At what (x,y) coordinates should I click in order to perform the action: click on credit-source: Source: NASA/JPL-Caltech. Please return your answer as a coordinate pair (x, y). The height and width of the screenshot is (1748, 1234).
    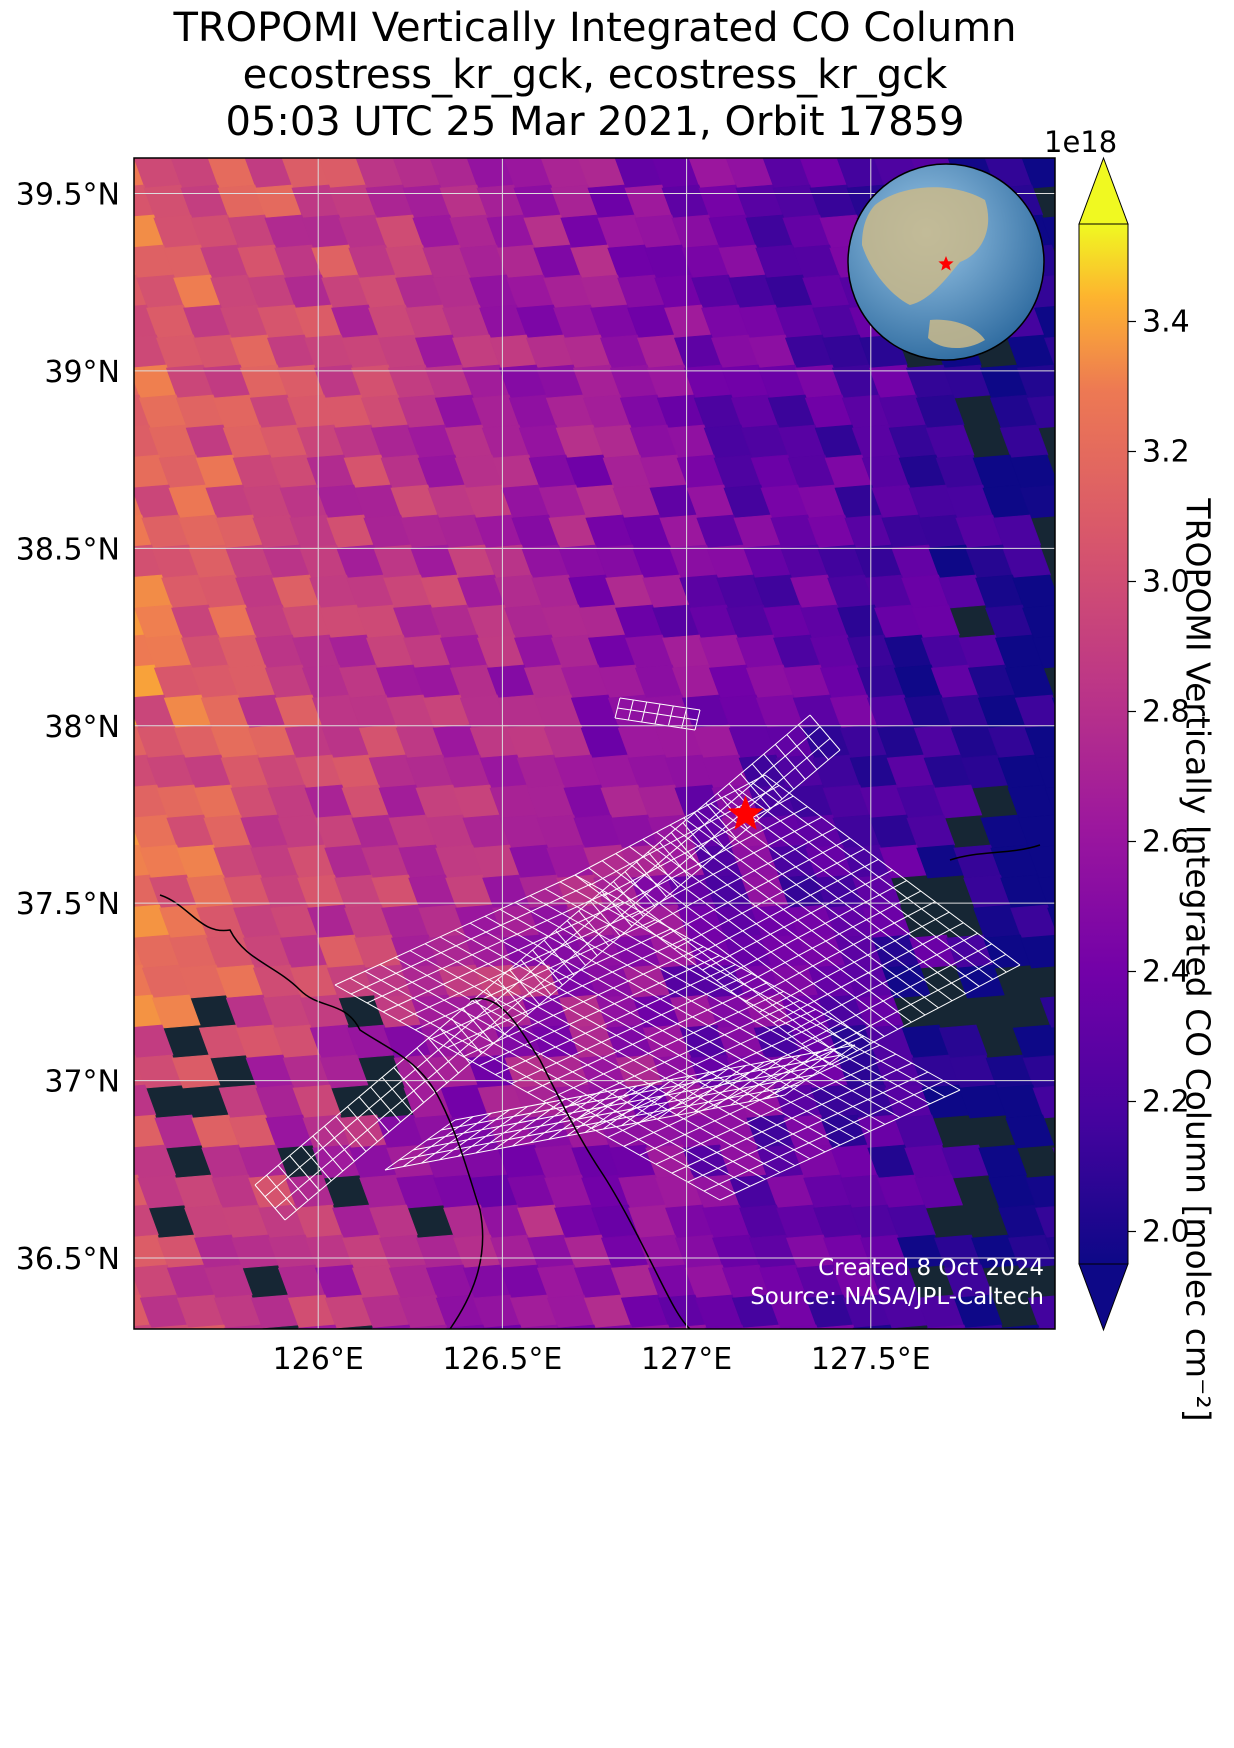
    Looking at the image, I should click on (897, 1297).